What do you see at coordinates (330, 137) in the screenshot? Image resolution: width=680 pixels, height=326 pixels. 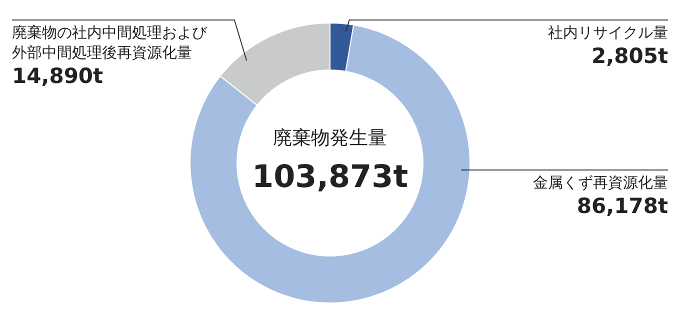 I see `text: 廃棄物発生量` at bounding box center [330, 137].